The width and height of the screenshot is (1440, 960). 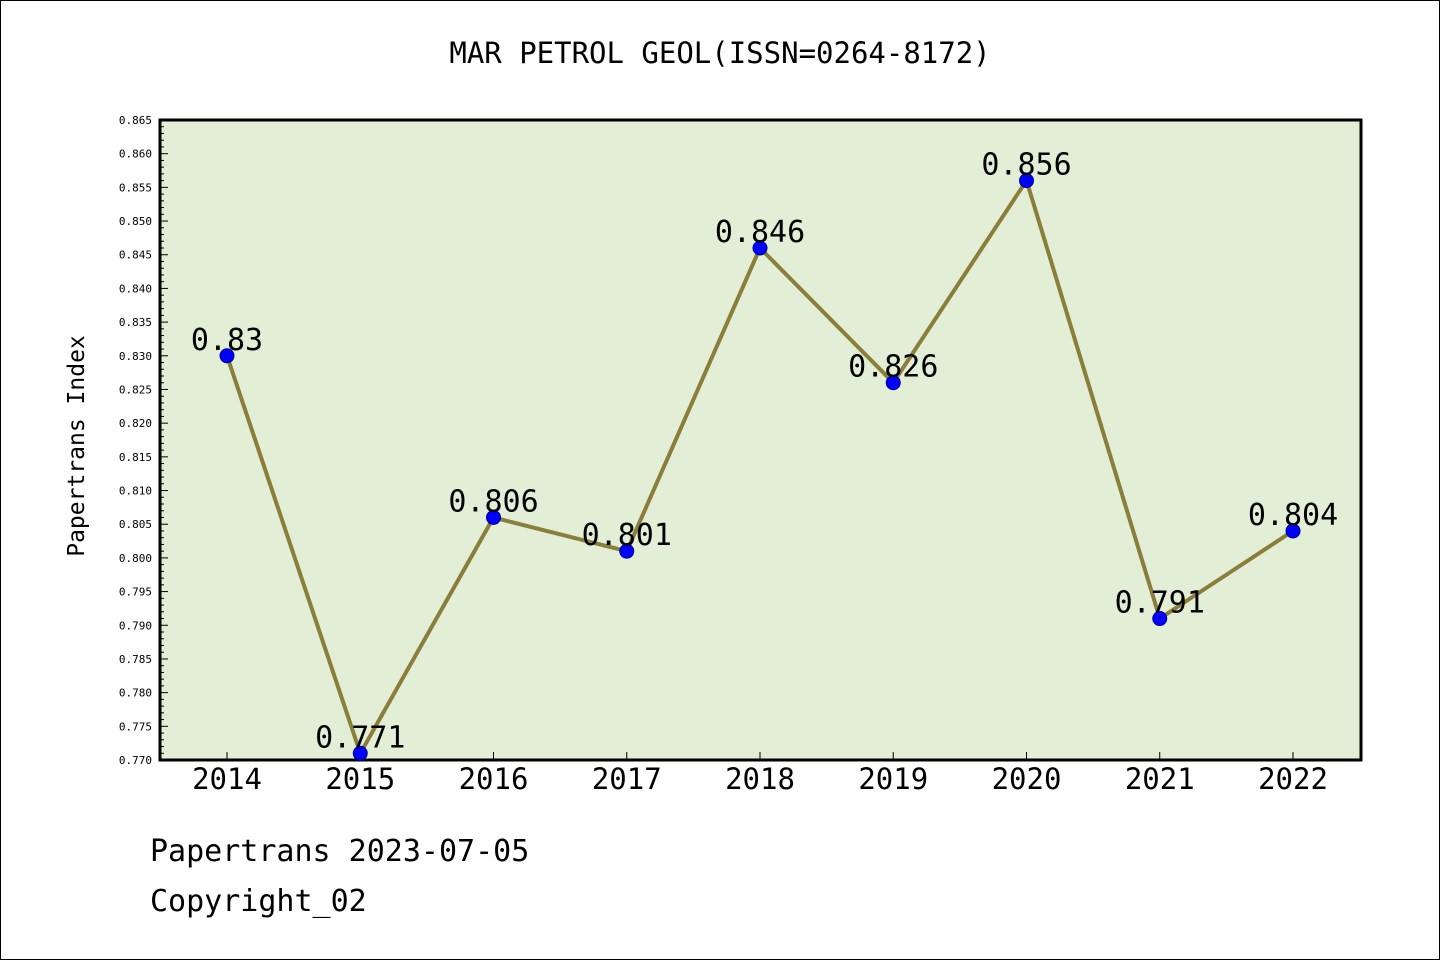 I want to click on y-tick-label: 0.830, so click(x=135, y=356).